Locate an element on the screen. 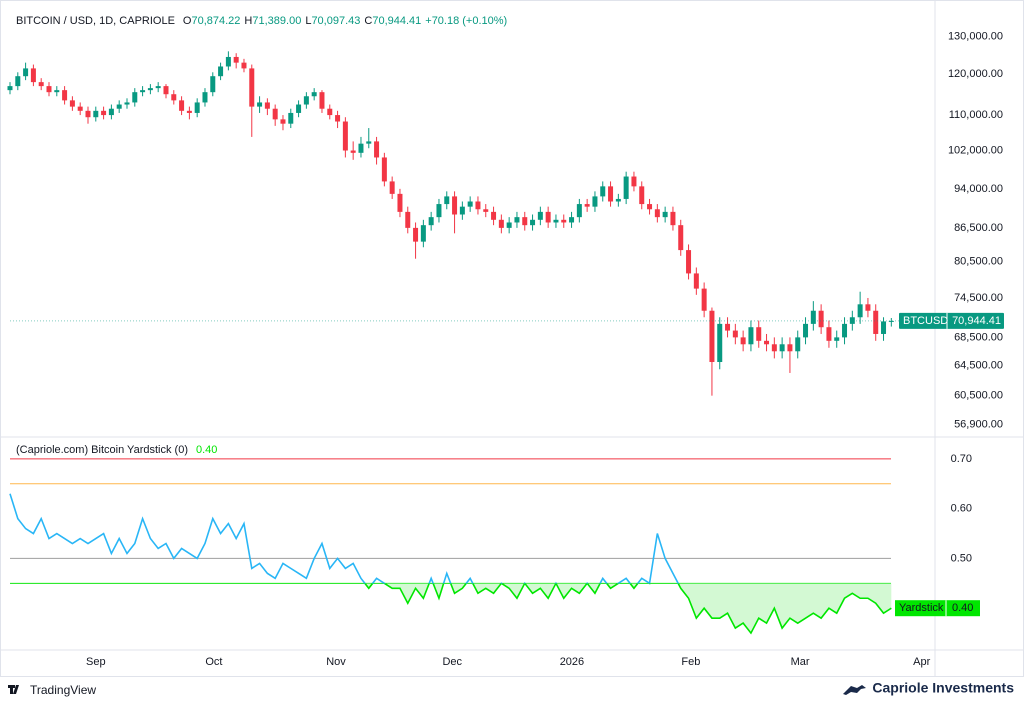  y-tick-label: 130,000.00 is located at coordinates (975, 37).